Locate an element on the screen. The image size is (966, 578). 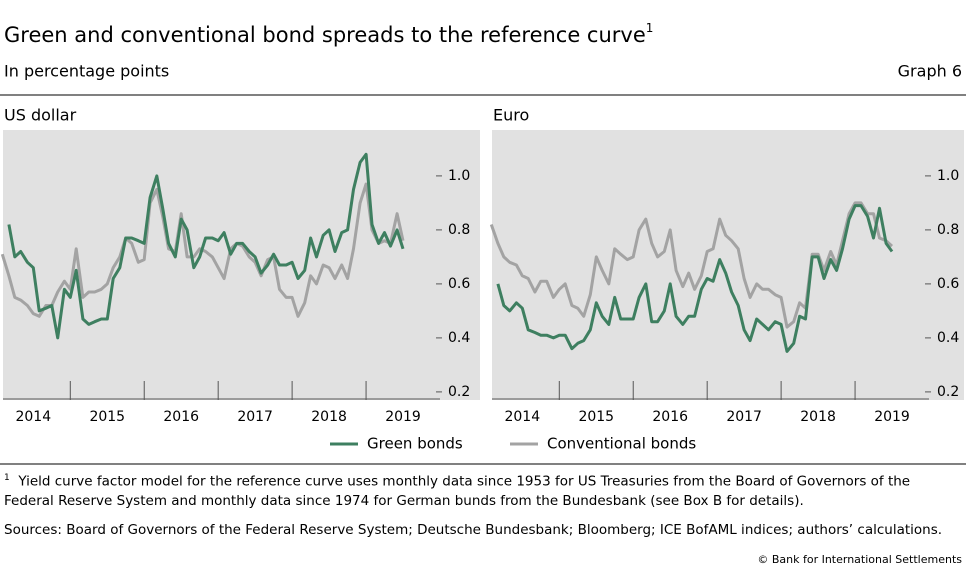
subtitle: In percentage points is located at coordinates (86, 71).